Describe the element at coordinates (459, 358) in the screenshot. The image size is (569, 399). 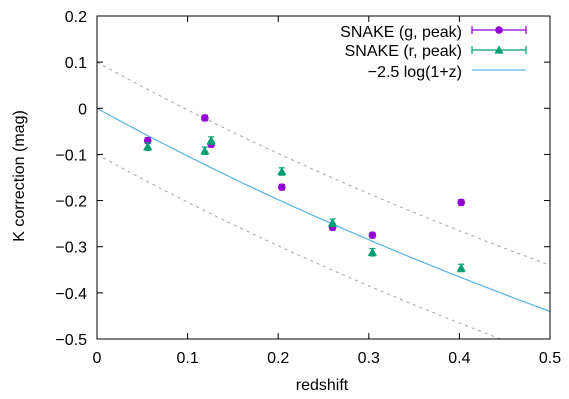
I see `x-tick-label: 0.4` at that location.